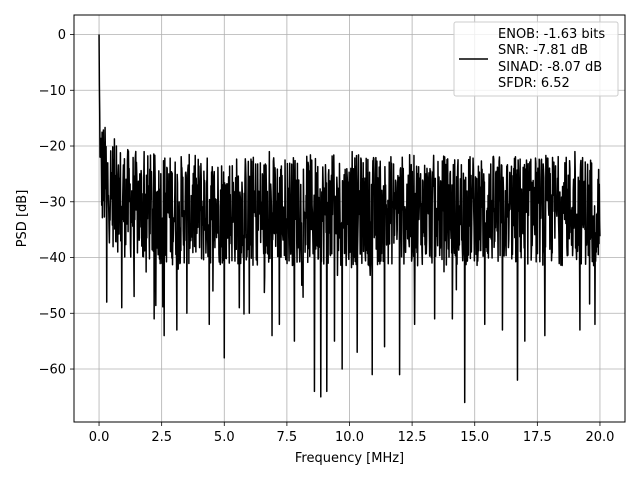  What do you see at coordinates (22, 219) in the screenshot?
I see `y-axis-label: PSD [dB]` at bounding box center [22, 219].